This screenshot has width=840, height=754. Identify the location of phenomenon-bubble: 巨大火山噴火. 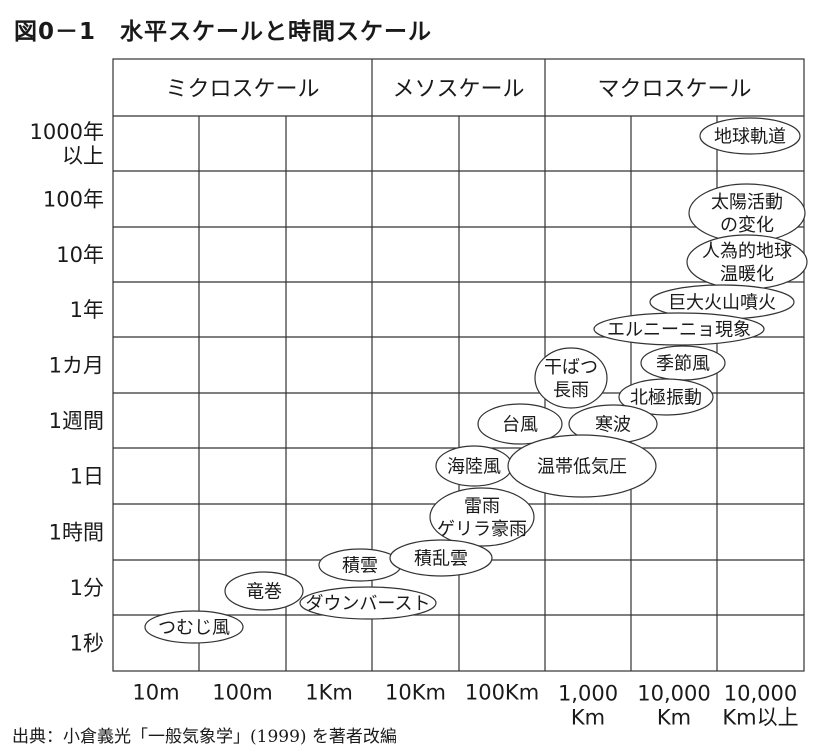
(722, 302).